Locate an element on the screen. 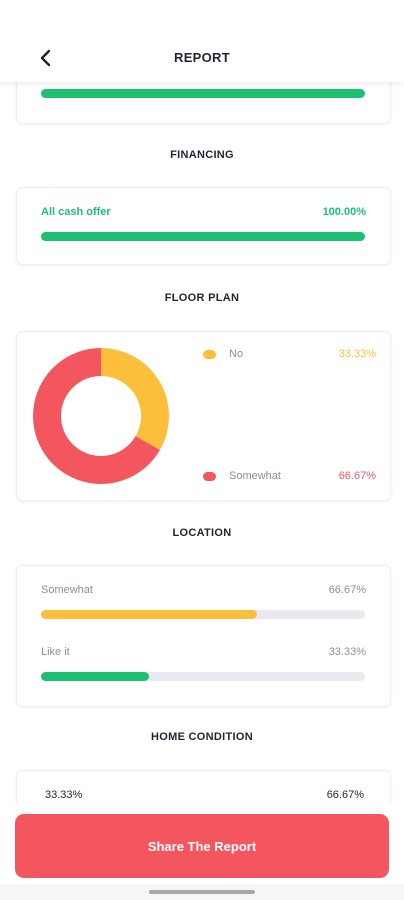  home-condition-left-value: 33.33% is located at coordinates (64, 795).